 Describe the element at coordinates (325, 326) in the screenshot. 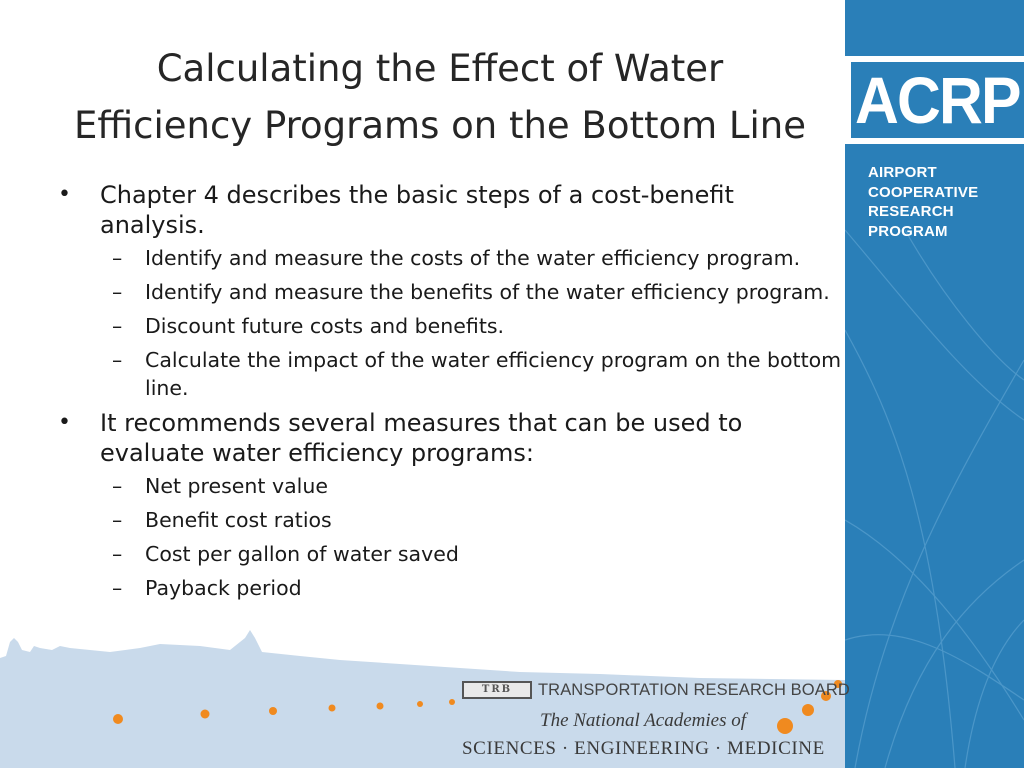

I see `sub-bullet-text: Discount future costs and benefits.` at that location.